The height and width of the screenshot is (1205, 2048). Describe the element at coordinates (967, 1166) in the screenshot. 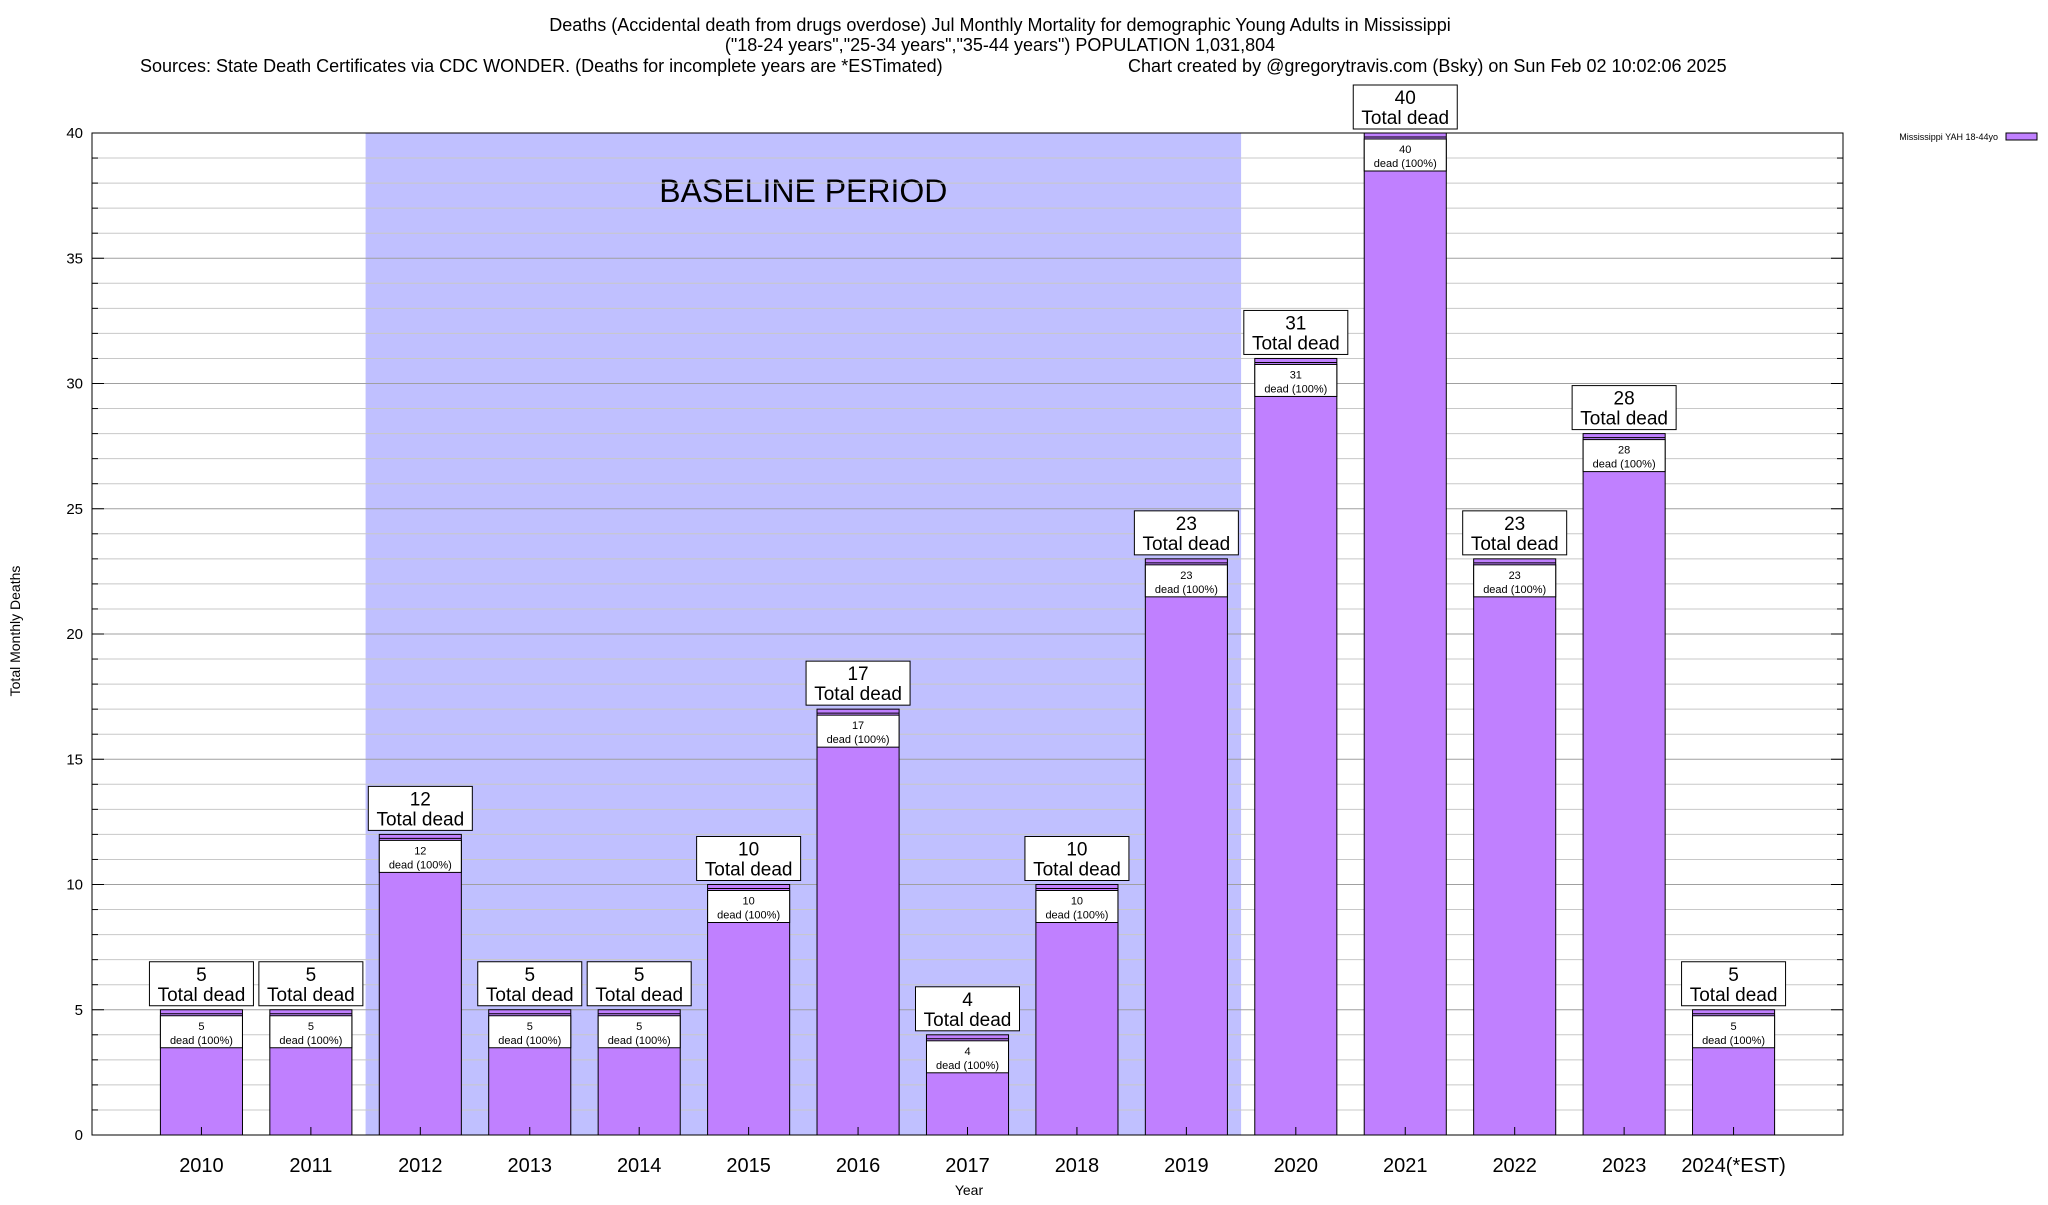

I see `x-tick-label: 2017` at that location.